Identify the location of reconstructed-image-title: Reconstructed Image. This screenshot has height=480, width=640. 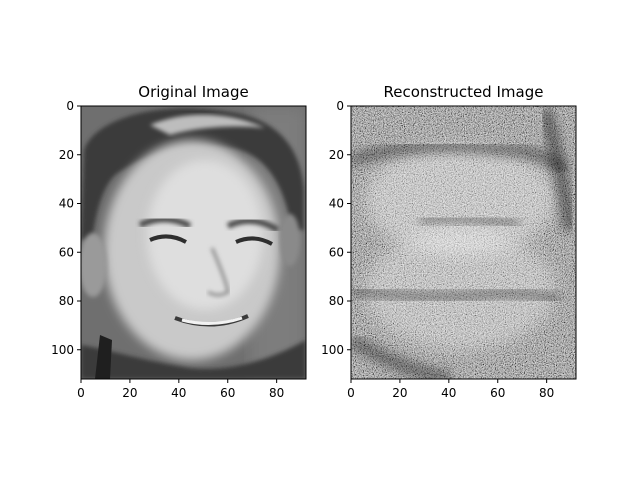
(464, 92).